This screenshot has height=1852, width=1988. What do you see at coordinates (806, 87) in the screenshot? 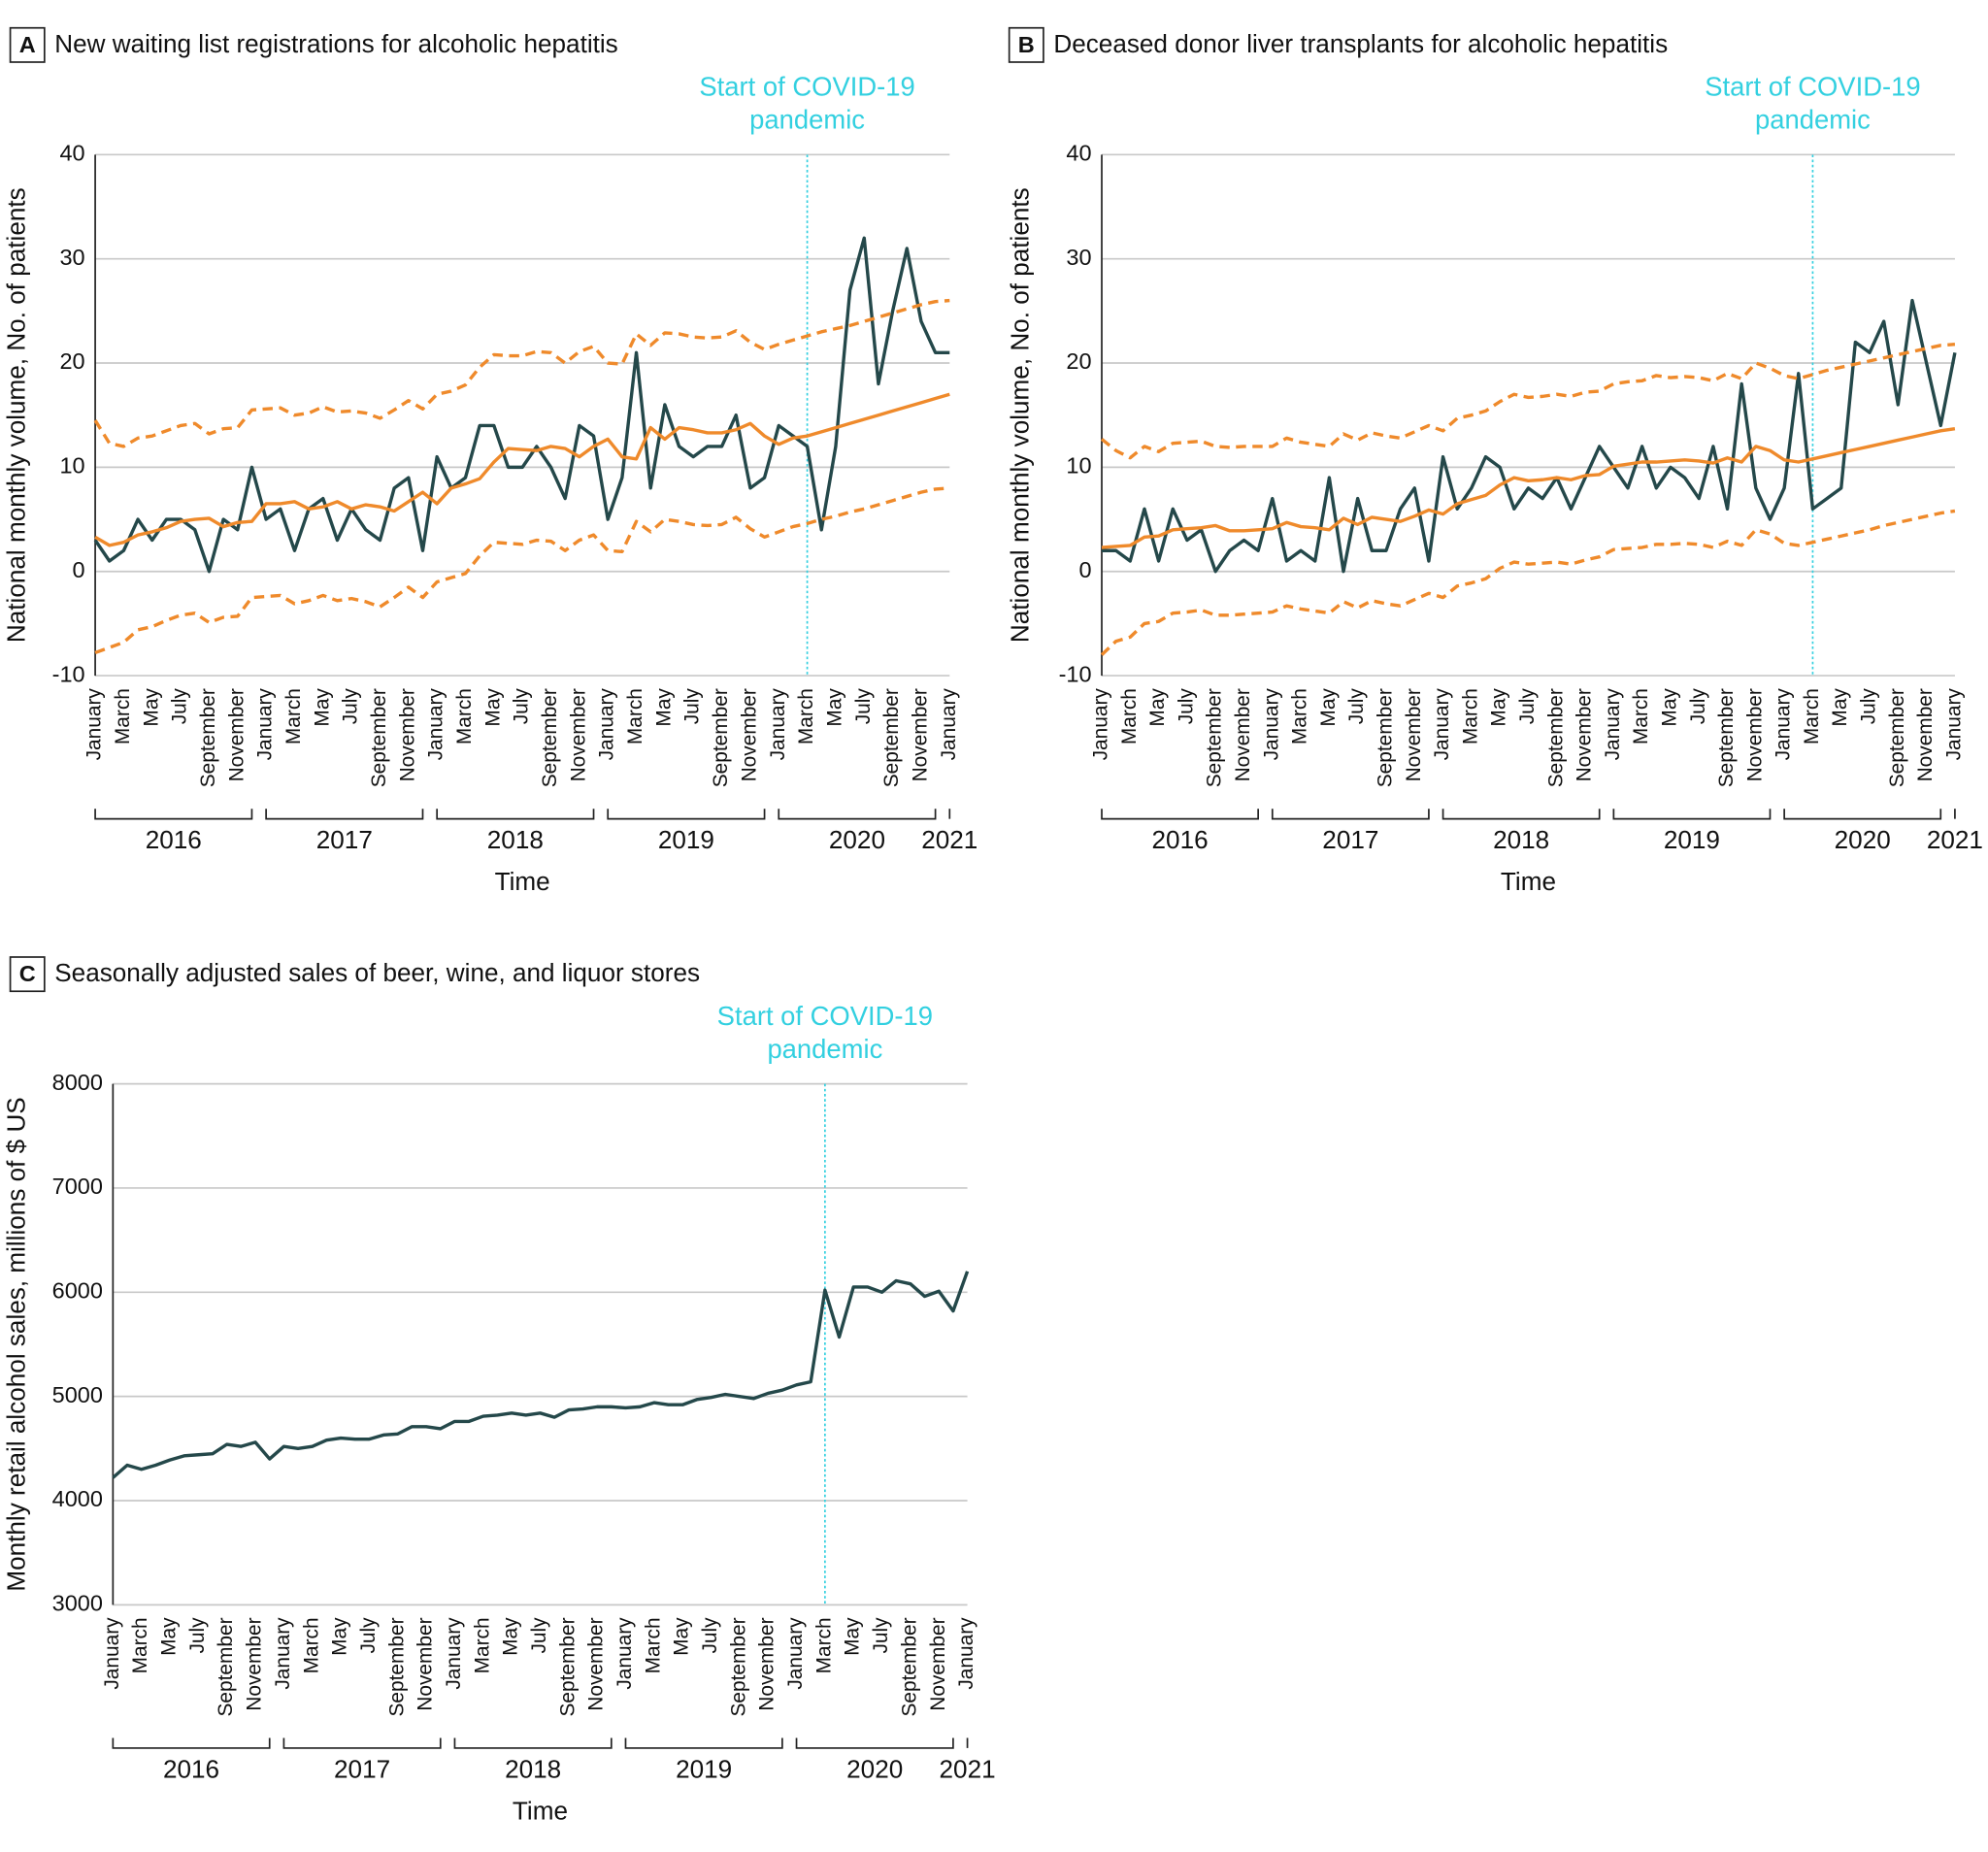
I see `annotation-text: Start of COVID-19` at bounding box center [806, 87].